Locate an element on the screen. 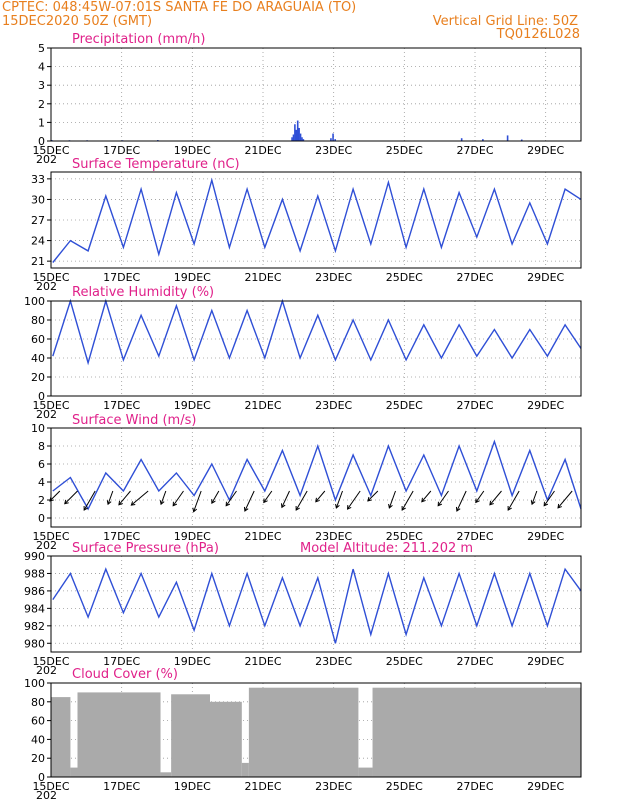 This screenshot has height=800, width=618. y-tick-label: 980 is located at coordinates (34, 643).